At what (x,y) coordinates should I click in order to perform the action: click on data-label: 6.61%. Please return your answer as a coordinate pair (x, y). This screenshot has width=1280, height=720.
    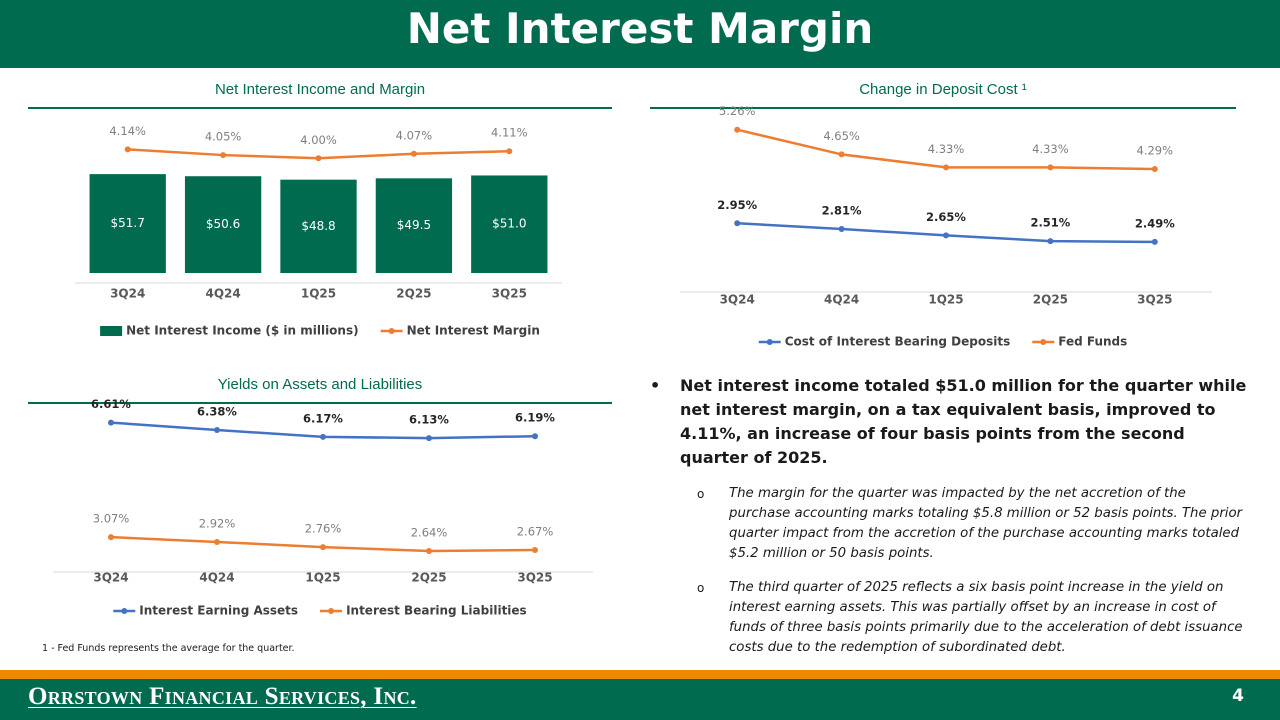
    Looking at the image, I should click on (111, 404).